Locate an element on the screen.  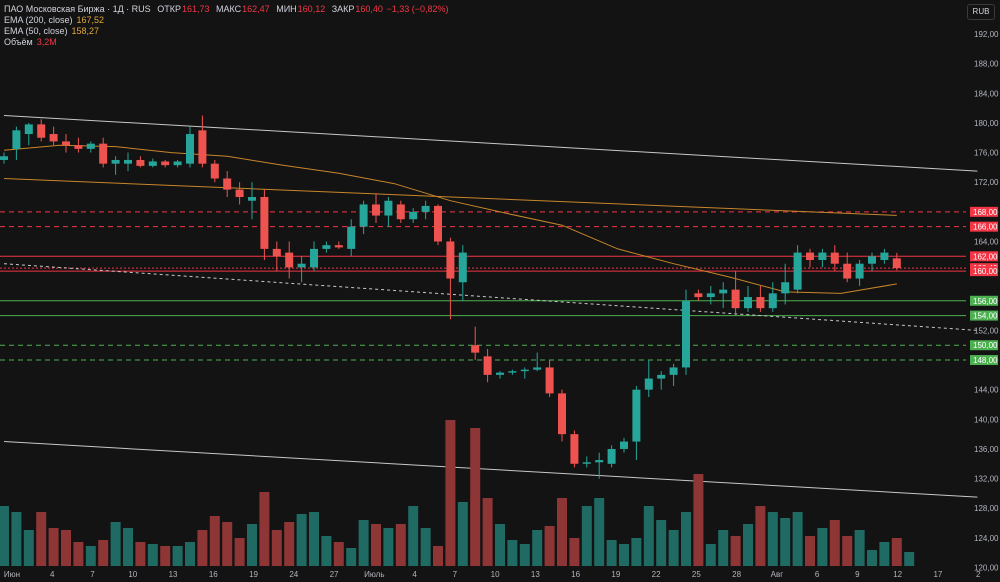
ema200-row: EMA (200, close) 167,52 is located at coordinates (226, 20).